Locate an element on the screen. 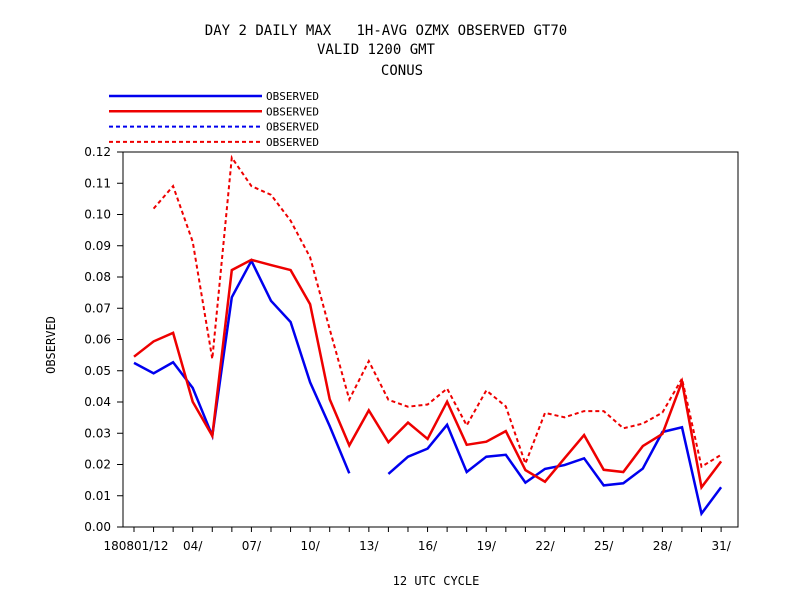 This screenshot has width=792, height=612. x-tick-label: 25/ is located at coordinates (604, 546).